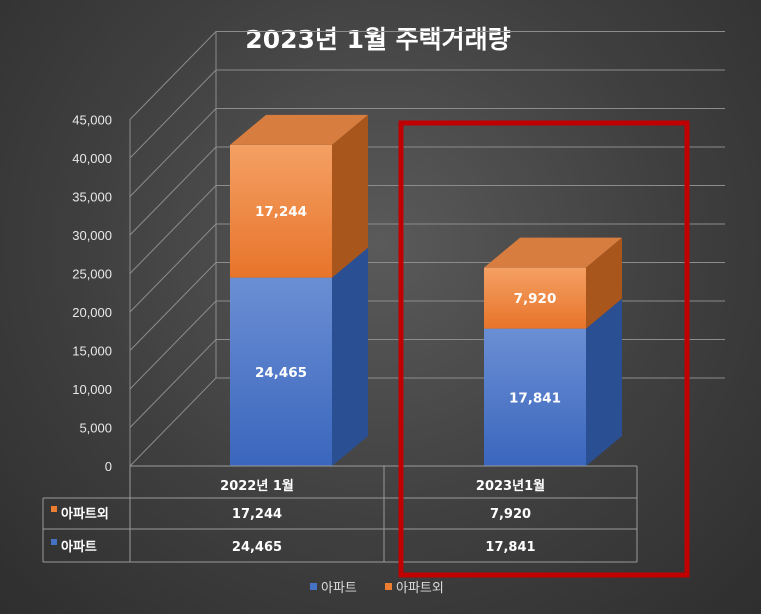 Image resolution: width=761 pixels, height=614 pixels. I want to click on y-tick-label: 45,000, so click(92, 120).